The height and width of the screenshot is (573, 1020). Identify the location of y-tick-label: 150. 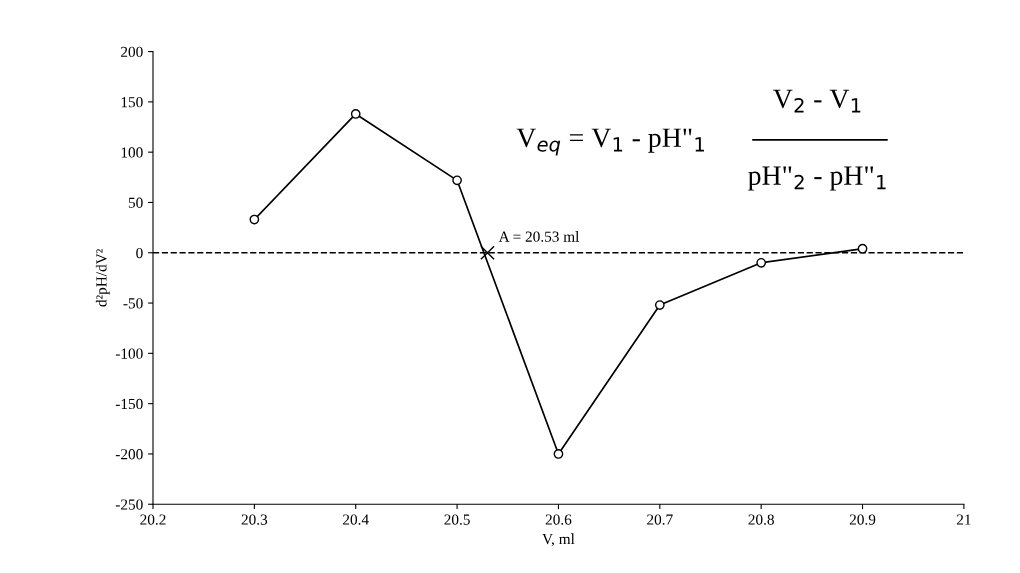
(132, 102).